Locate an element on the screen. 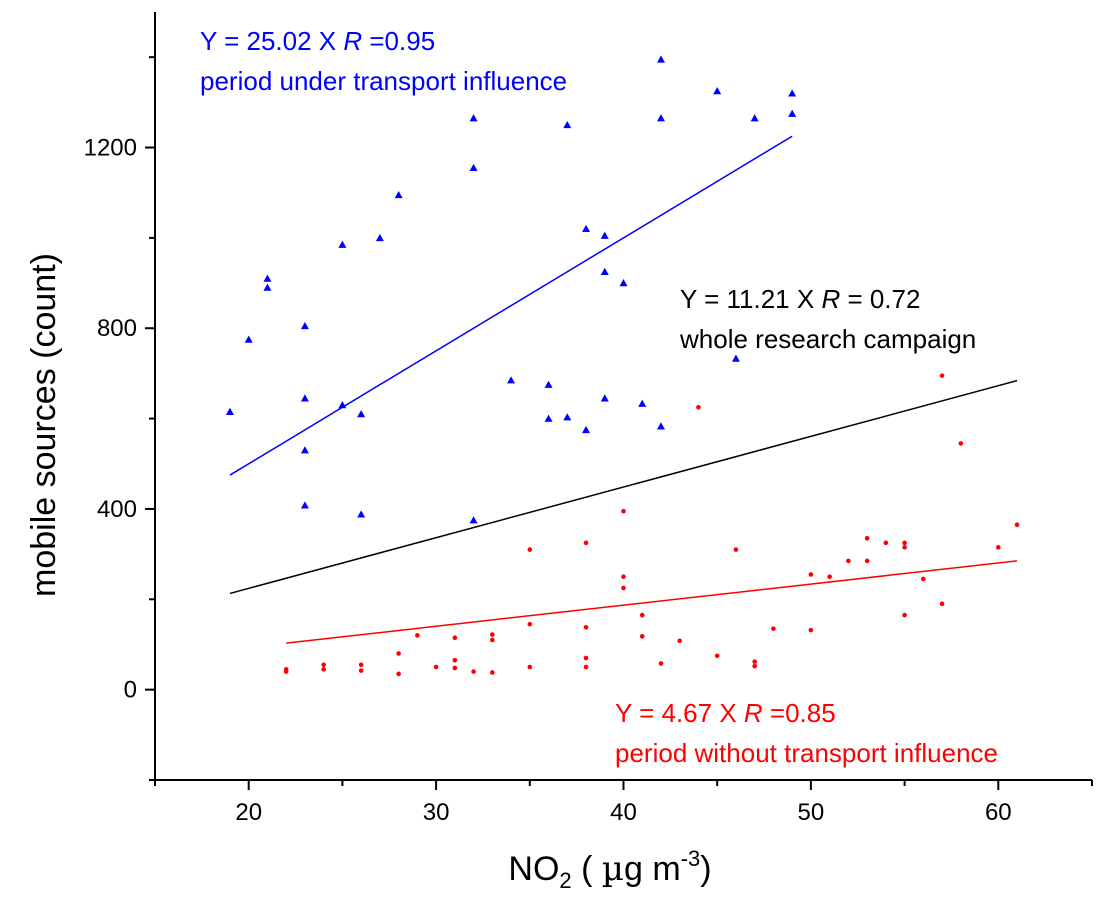 The width and height of the screenshot is (1111, 908). x-axis-title-unit: g m is located at coordinates (652, 869).